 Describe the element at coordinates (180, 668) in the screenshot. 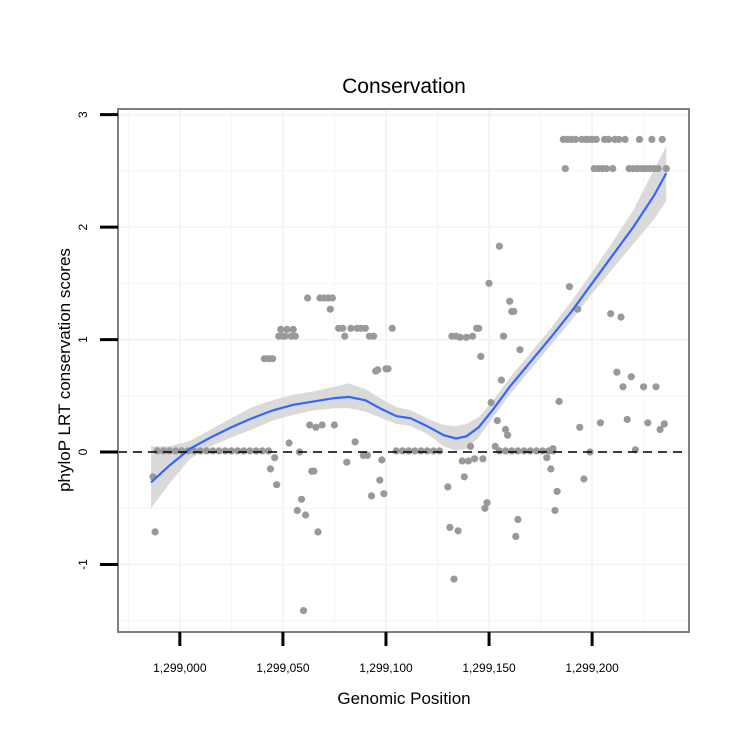

I see `x-tick-label: 1,299,000` at that location.